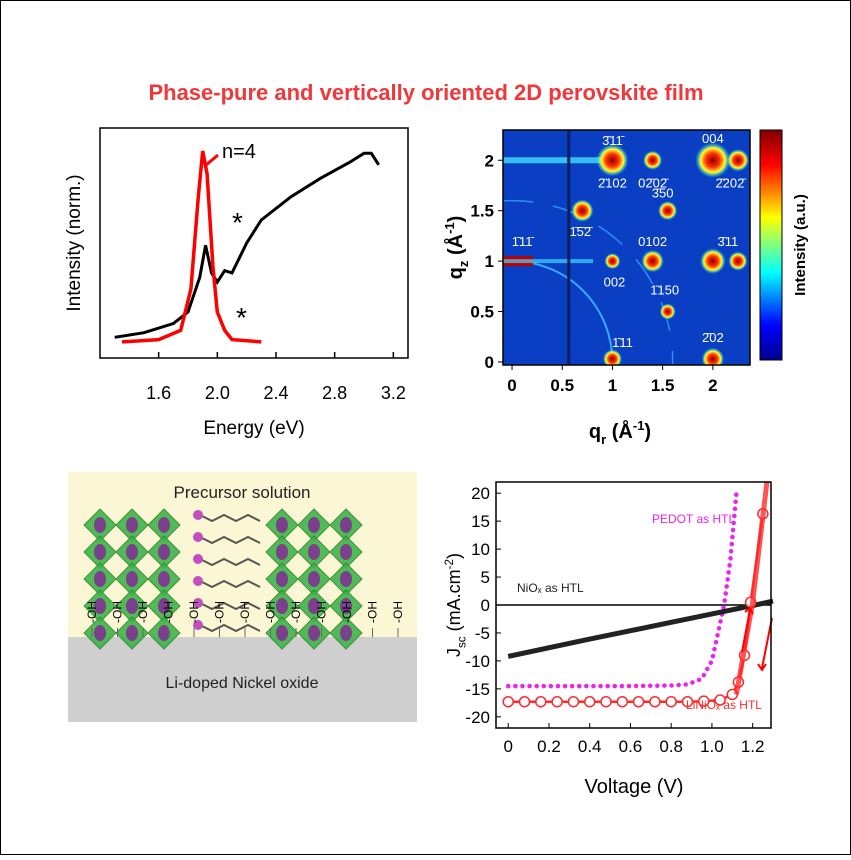 This screenshot has height=860, width=851. Describe the element at coordinates (480, 549) in the screenshot. I see `y-tick-label: 10` at that location.